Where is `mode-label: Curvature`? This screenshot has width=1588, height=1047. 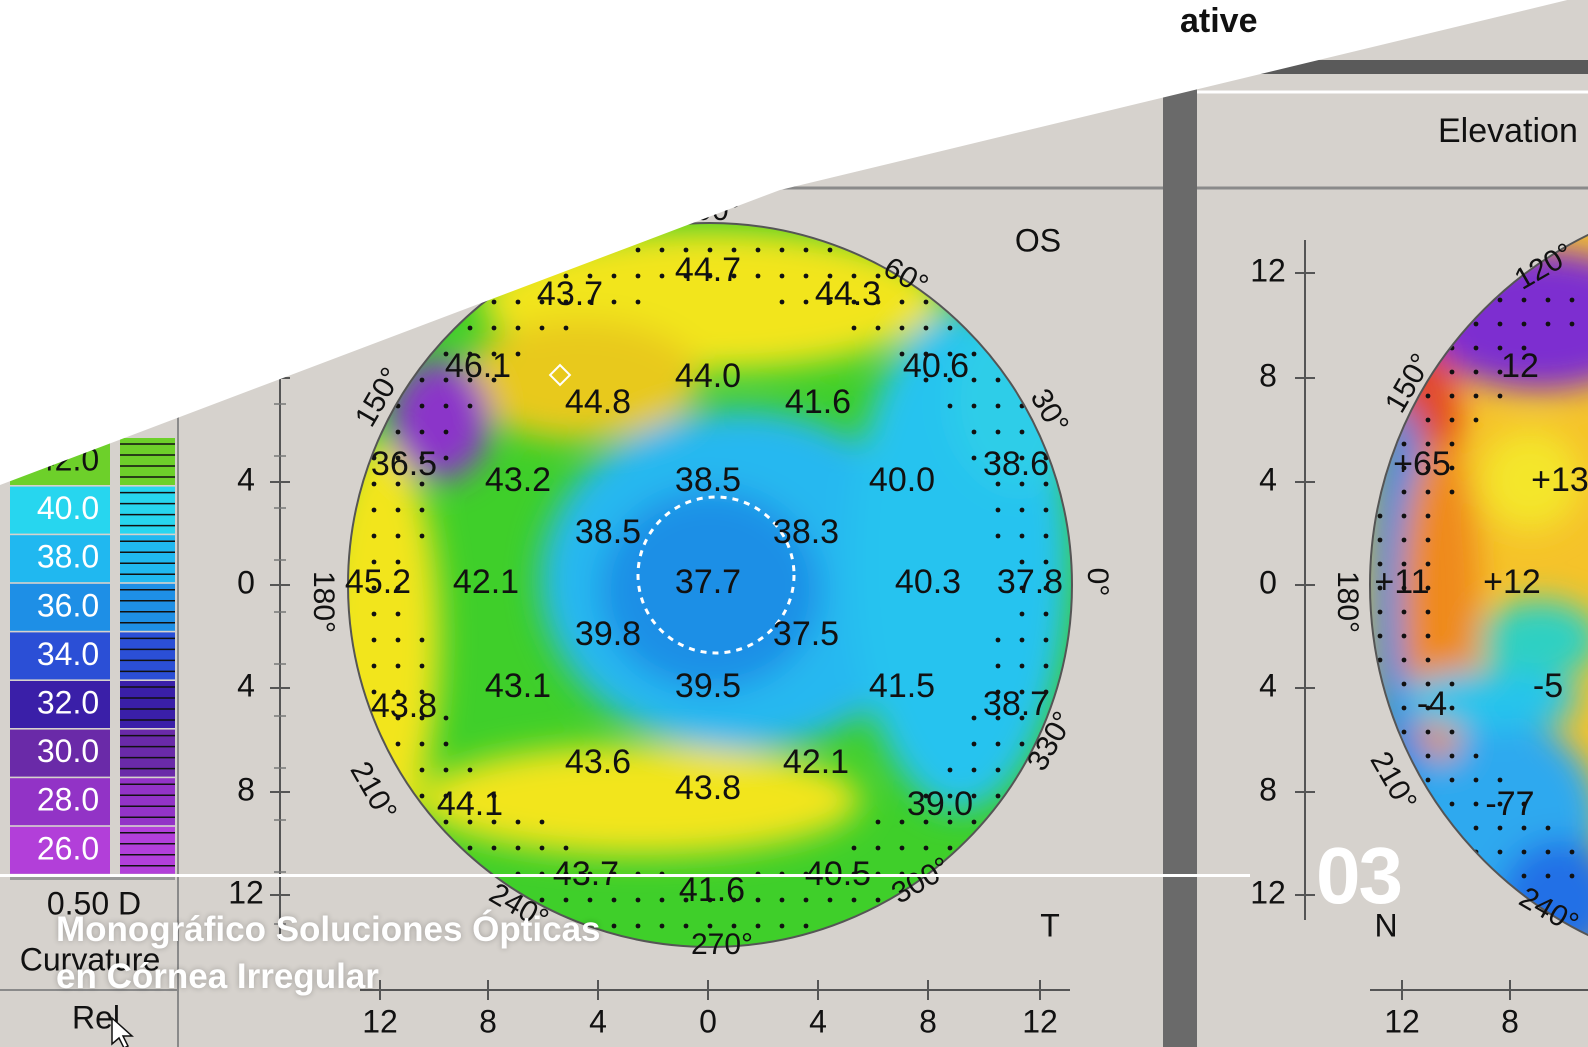 mode-label: Curvature is located at coordinates (90, 959).